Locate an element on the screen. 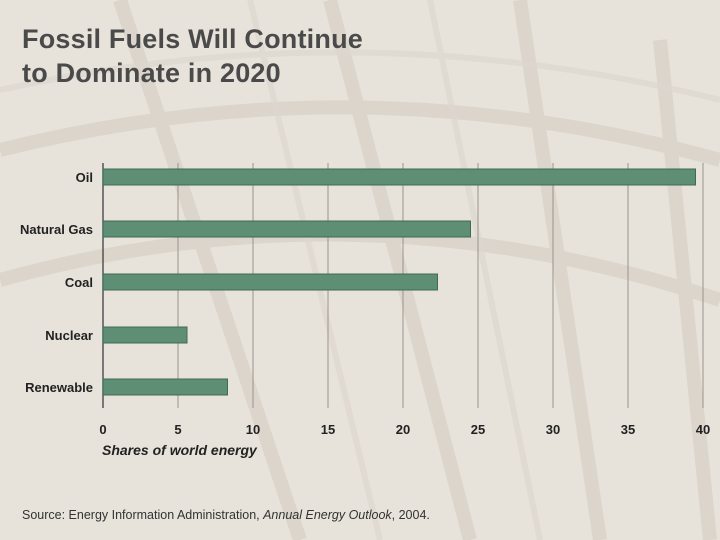 The image size is (720, 540). x-tick-labels: 0 5 10 15 20 25 30 35 40 is located at coordinates (404, 429).